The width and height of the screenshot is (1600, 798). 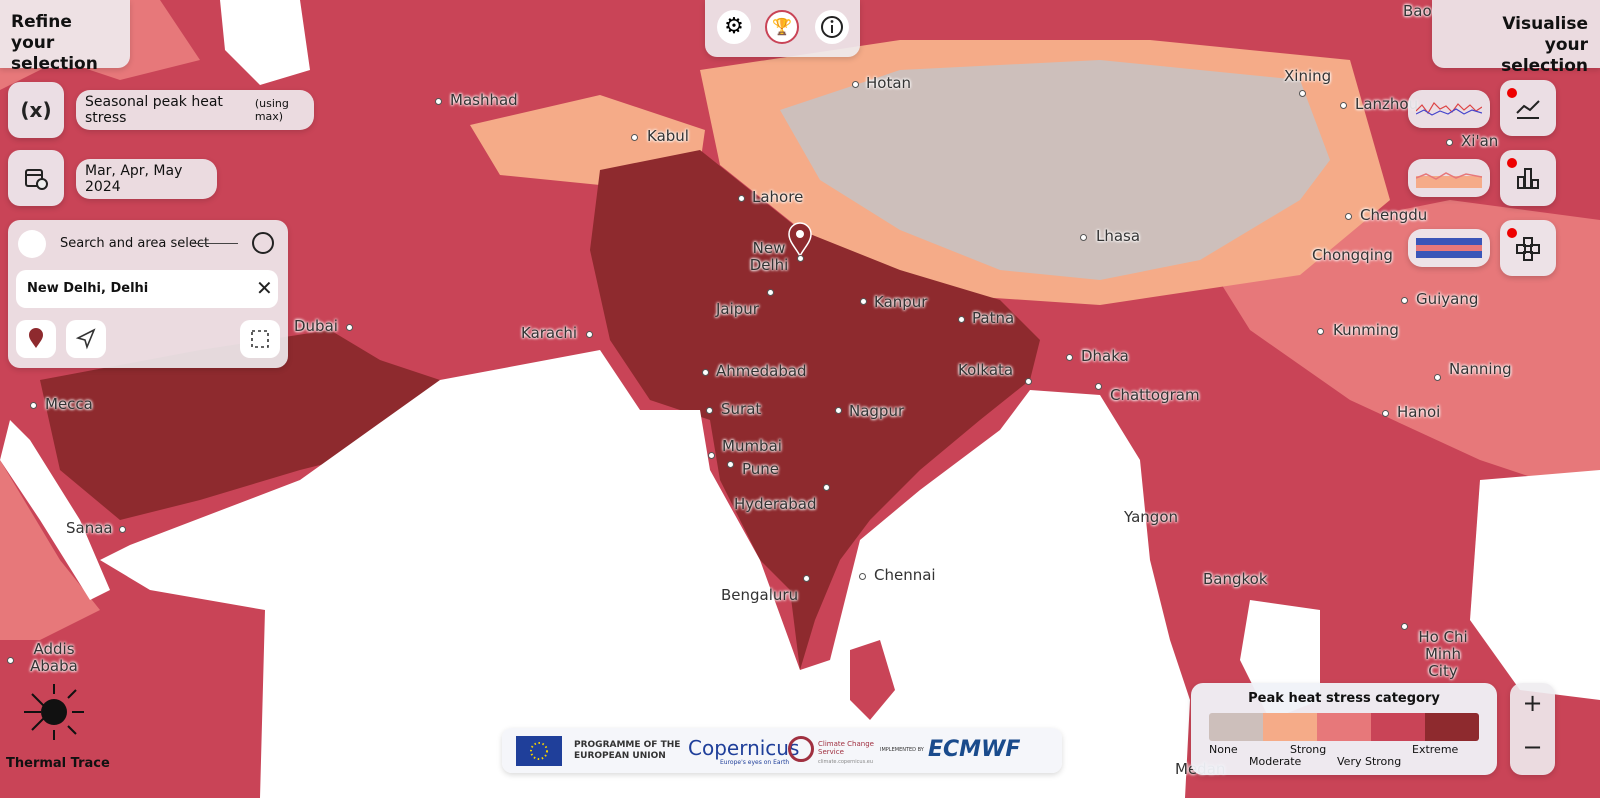 What do you see at coordinates (782, 27) in the screenshot?
I see `trophy-button: 🏆` at bounding box center [782, 27].